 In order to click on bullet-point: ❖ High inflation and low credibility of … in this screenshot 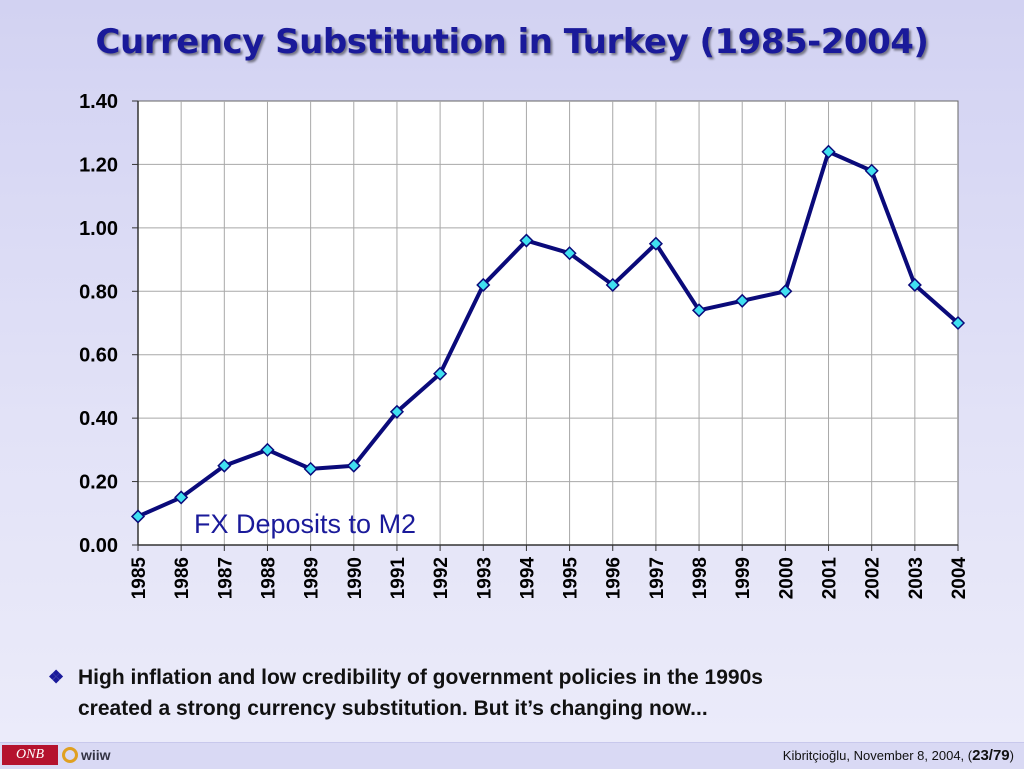, I will do `click(518, 693)`.